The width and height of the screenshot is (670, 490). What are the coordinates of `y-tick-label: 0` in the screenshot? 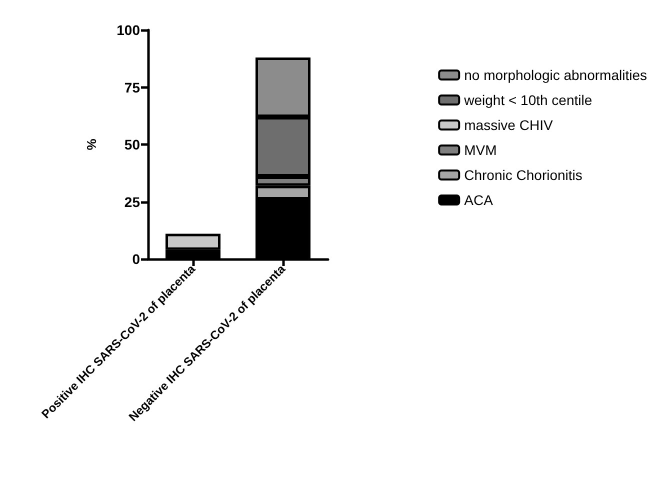 It's located at (136, 259).